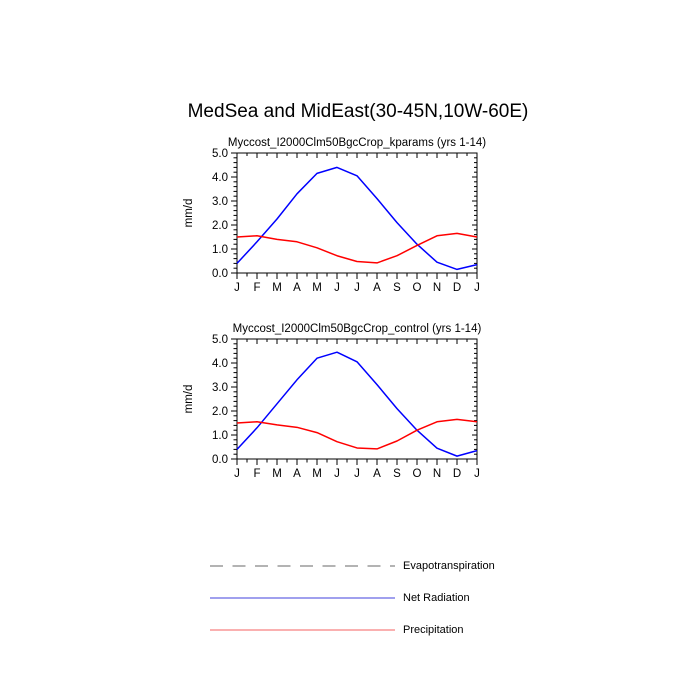 Image resolution: width=700 pixels, height=700 pixels. What do you see at coordinates (436, 598) in the screenshot?
I see `legend-item-label: Net Radiation` at bounding box center [436, 598].